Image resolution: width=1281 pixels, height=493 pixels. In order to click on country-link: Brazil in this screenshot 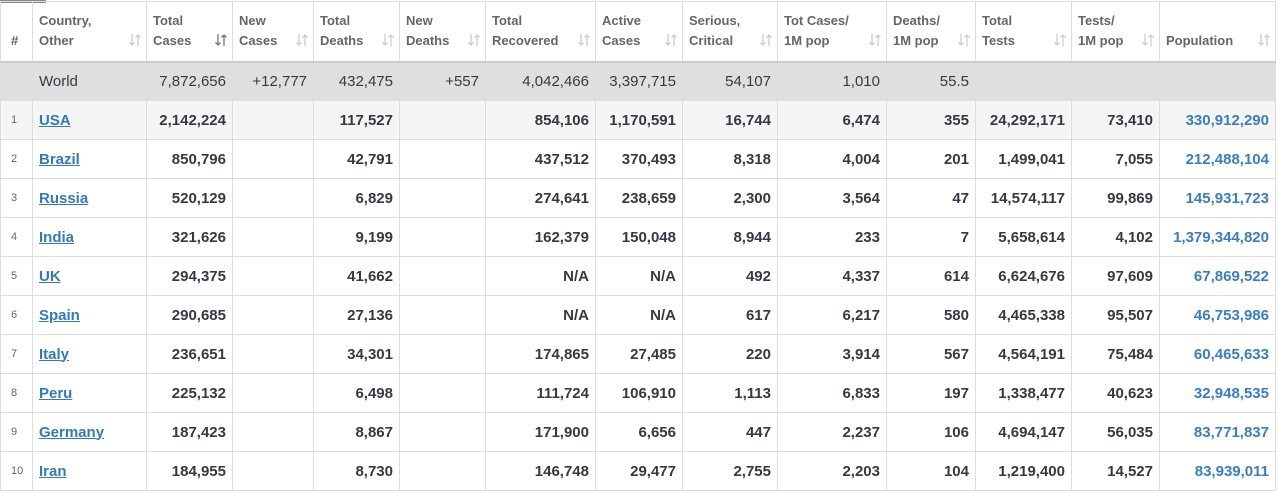, I will do `click(59, 159)`.